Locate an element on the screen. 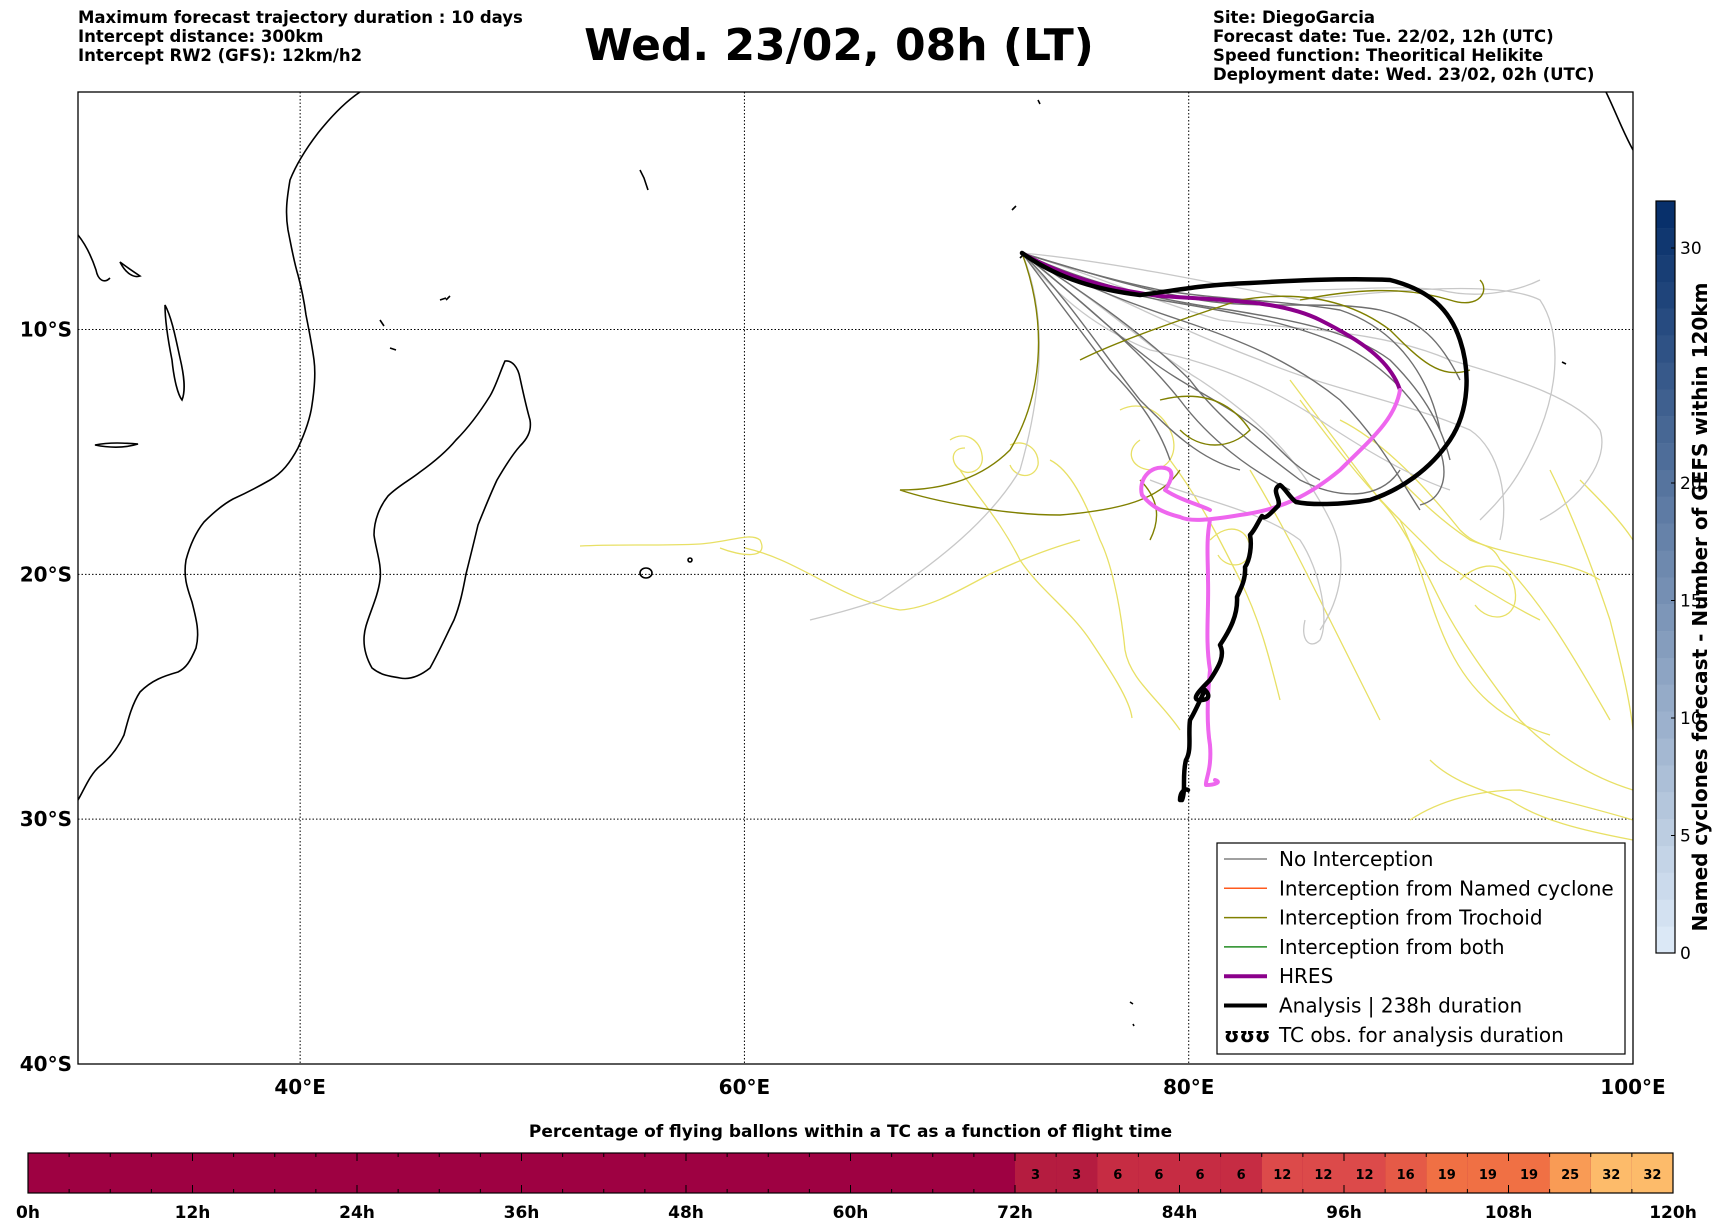 The width and height of the screenshot is (1734, 1223). flight-time-label: 48h is located at coordinates (686, 1213).